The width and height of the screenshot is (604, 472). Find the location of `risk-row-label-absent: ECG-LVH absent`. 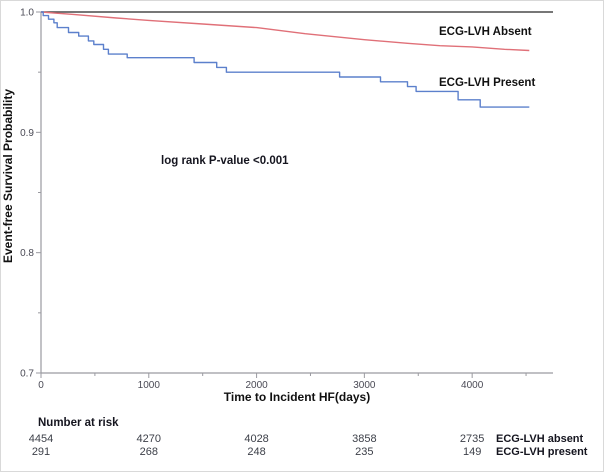

risk-row-label-absent: ECG-LVH absent is located at coordinates (540, 439).